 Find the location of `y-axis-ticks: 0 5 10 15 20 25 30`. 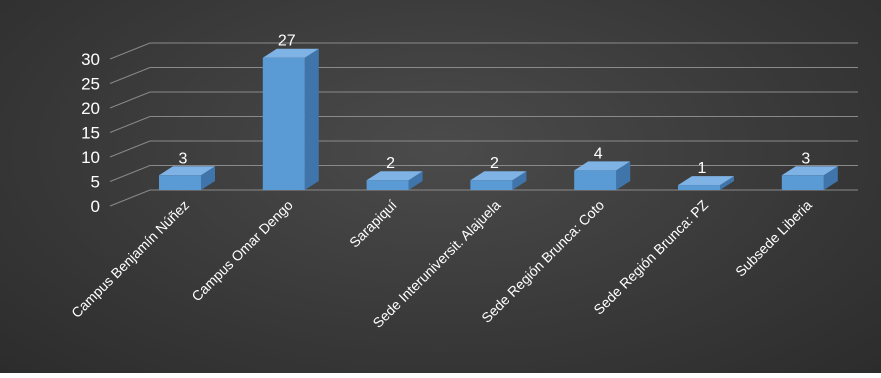

y-axis-ticks: 0 5 10 15 20 25 30 is located at coordinates (90, 133).